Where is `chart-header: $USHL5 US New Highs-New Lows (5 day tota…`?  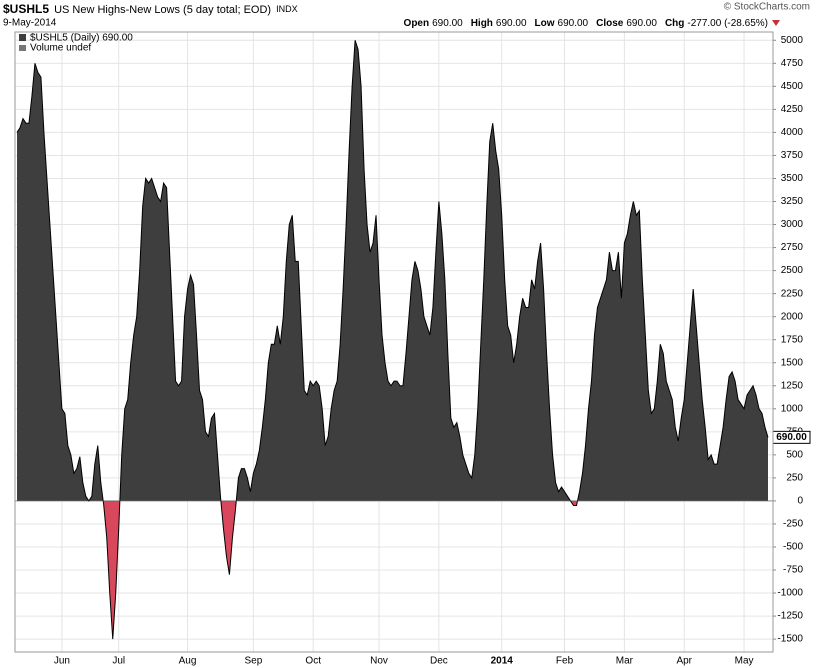 chart-header: $USHL5 US New Highs-New Lows (5 day tota… is located at coordinates (150, 9).